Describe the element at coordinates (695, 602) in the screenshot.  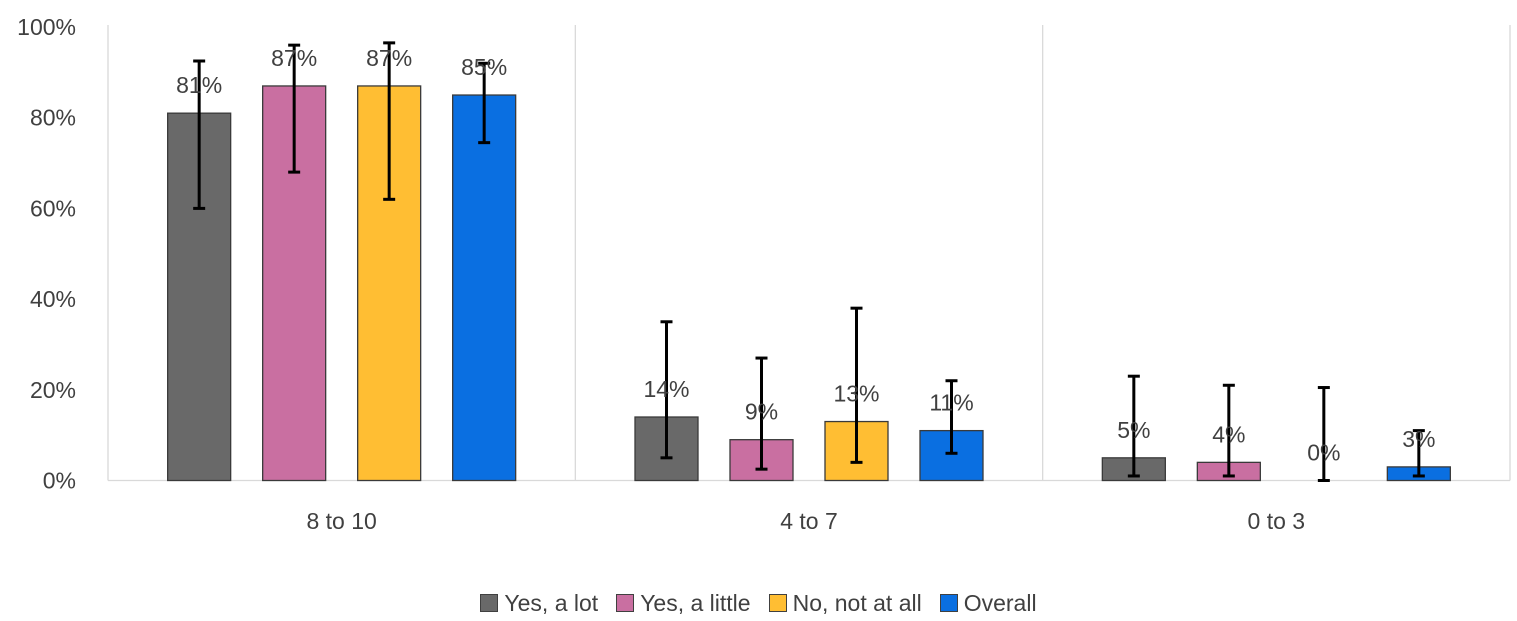
I see `legend-label: Yes, a little` at that location.